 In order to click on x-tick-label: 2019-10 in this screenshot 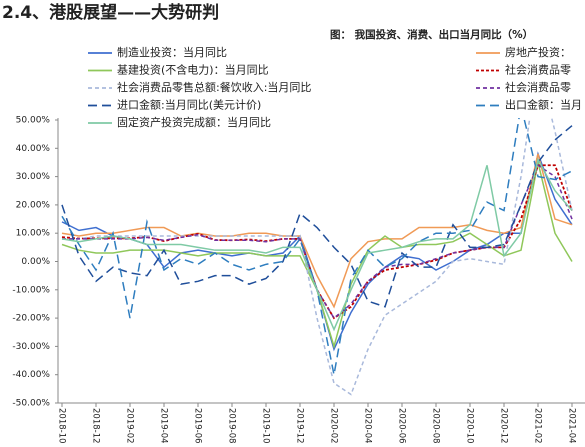, I will do `click(266, 425)`.